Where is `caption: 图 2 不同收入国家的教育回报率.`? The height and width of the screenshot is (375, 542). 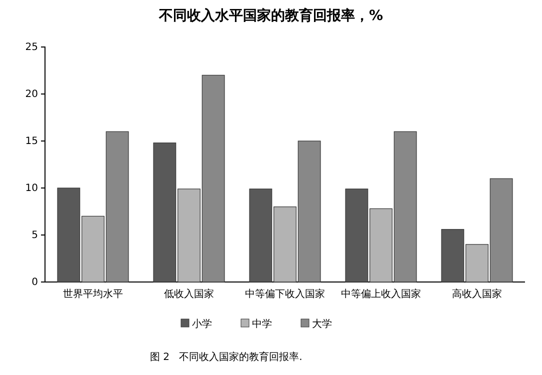
caption: 图 2 不同收入国家的教育回报率. is located at coordinates (226, 357).